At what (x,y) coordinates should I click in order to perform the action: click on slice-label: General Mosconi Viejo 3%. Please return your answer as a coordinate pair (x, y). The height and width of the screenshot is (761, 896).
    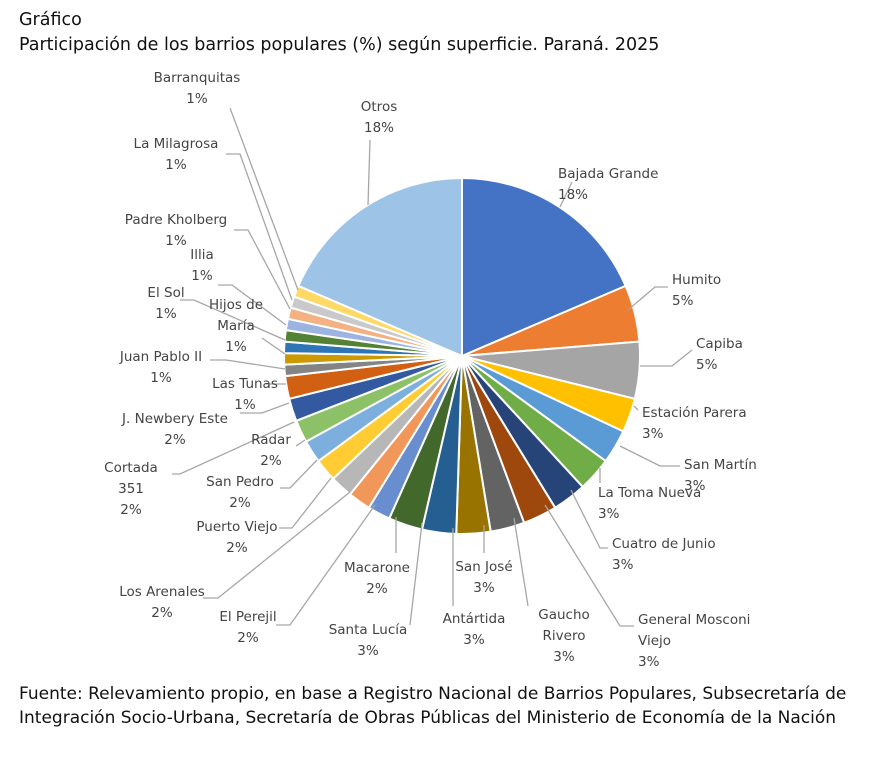
    Looking at the image, I should click on (694, 641).